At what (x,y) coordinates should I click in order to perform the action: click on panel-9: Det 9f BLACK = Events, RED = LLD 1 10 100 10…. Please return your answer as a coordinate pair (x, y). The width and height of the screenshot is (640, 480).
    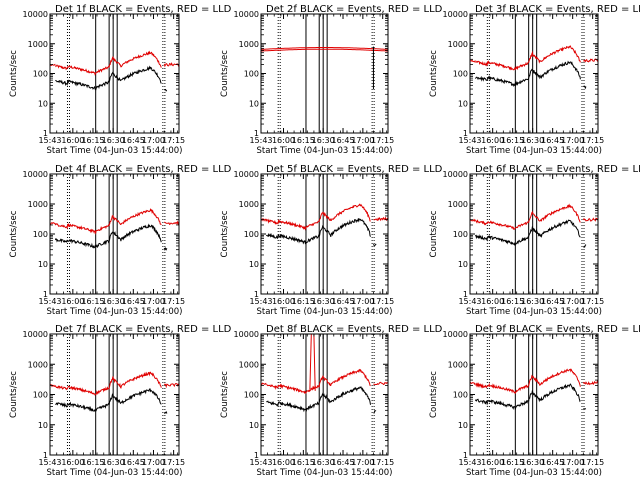
    Looking at the image, I should click on (534, 401).